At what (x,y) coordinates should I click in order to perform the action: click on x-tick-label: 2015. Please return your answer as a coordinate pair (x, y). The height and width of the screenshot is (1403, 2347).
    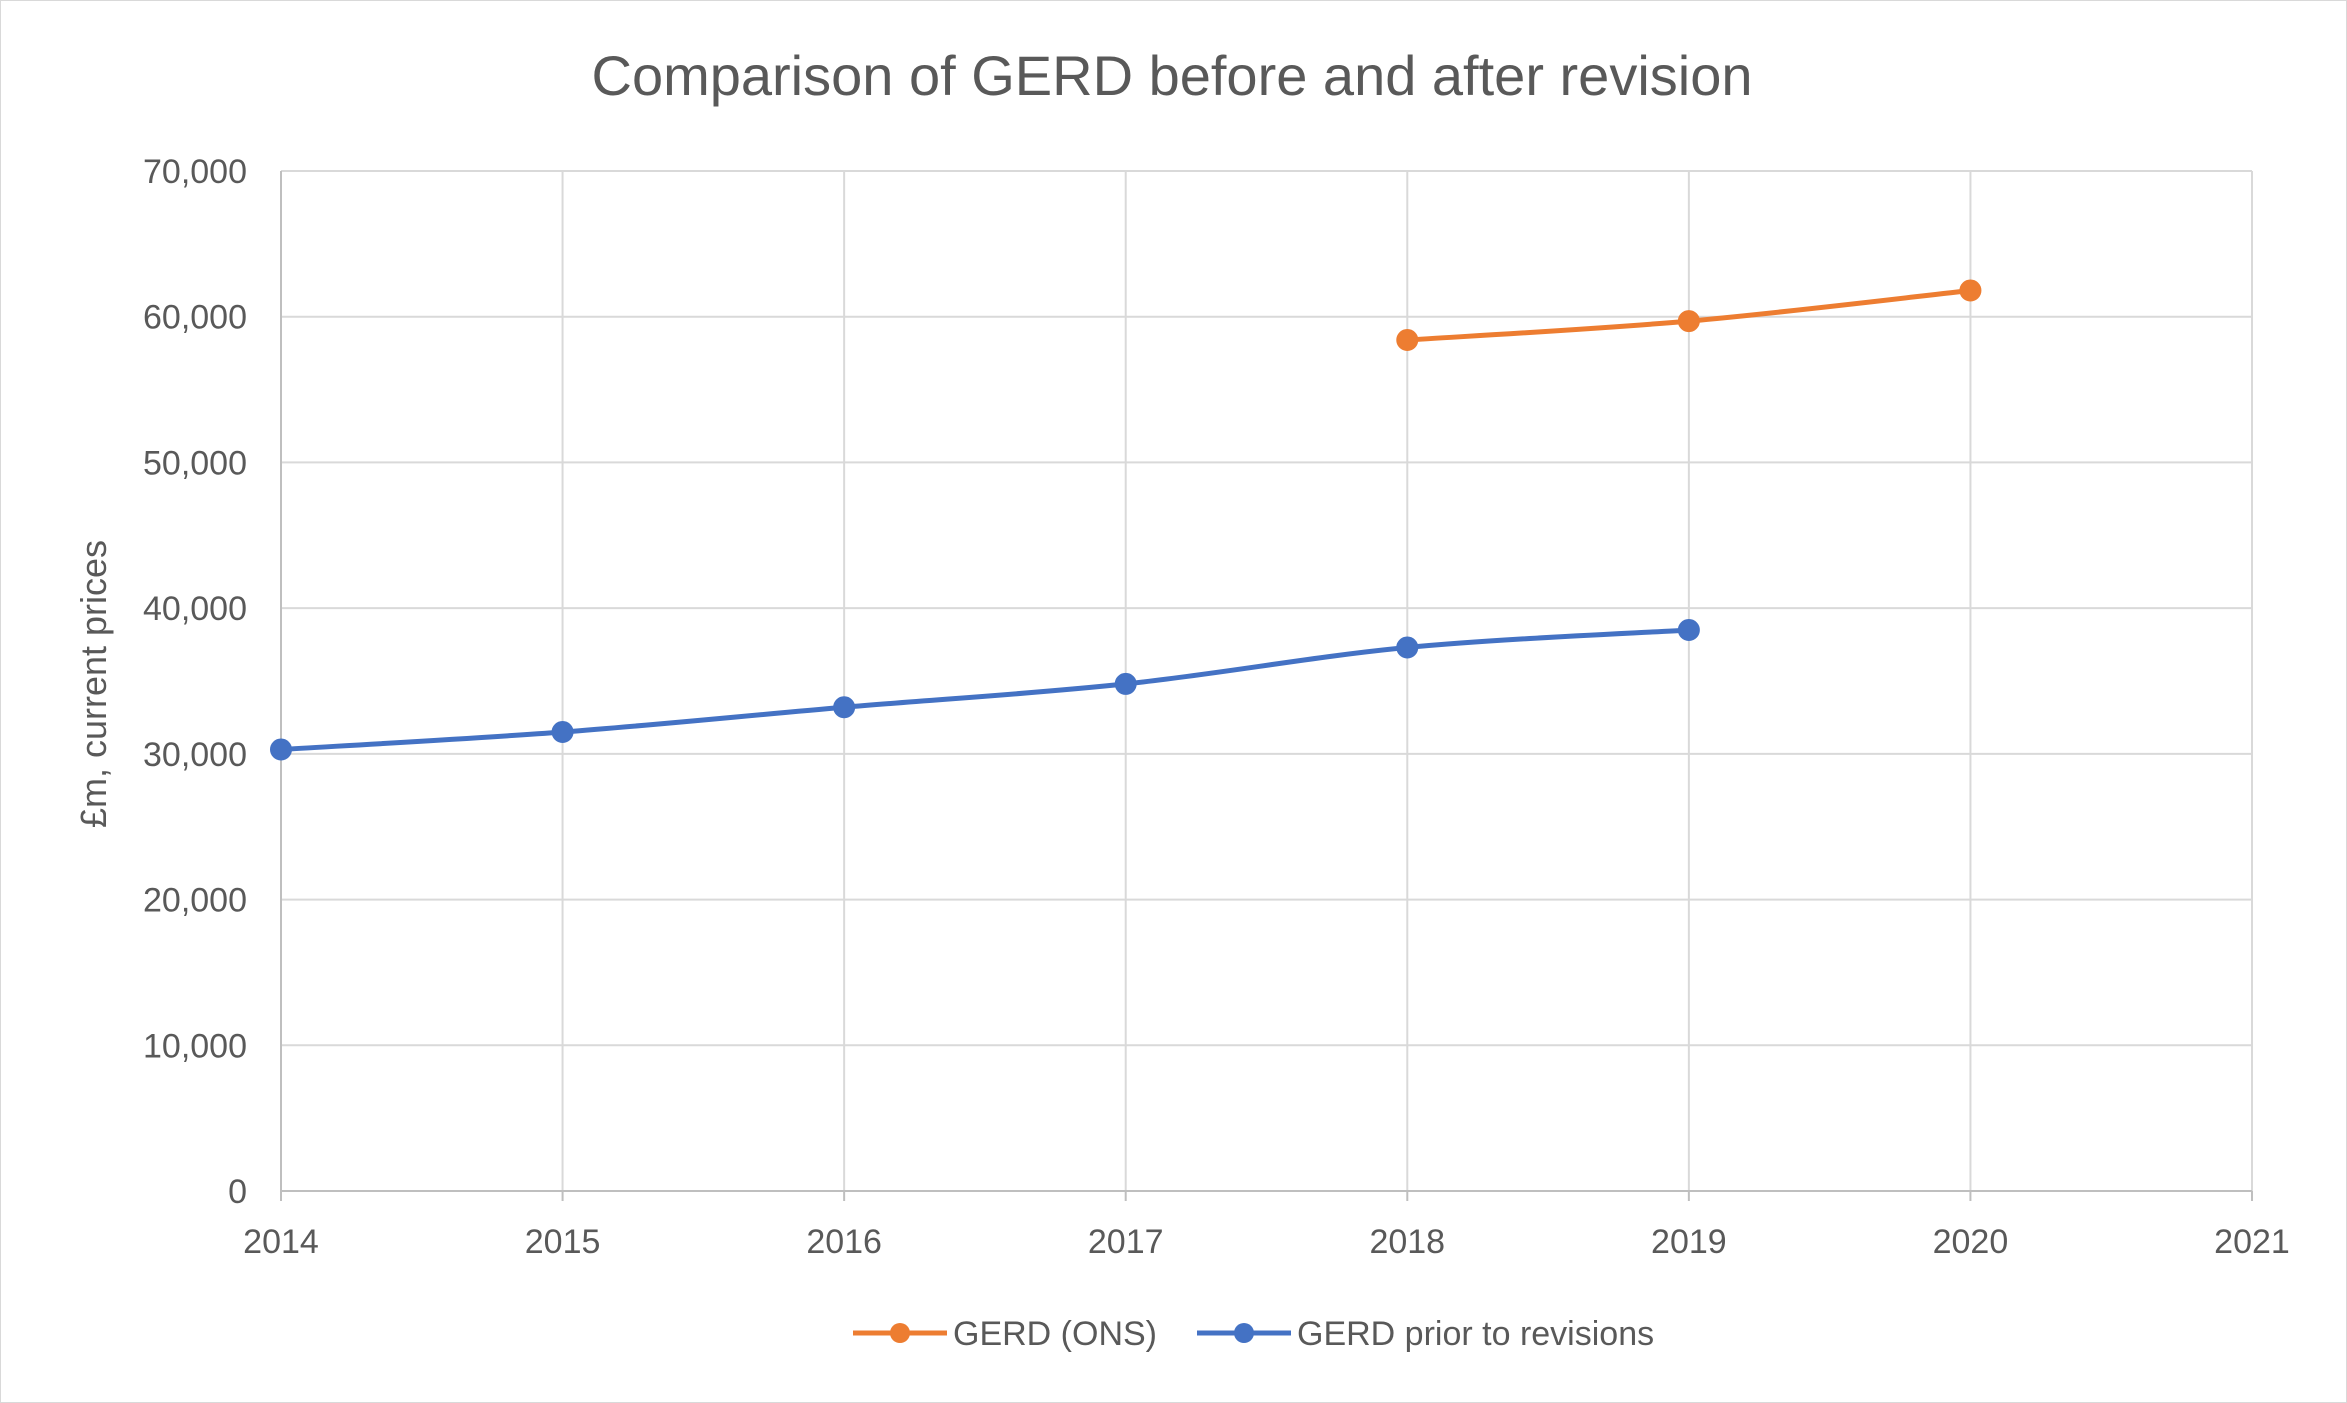
    Looking at the image, I should click on (563, 1242).